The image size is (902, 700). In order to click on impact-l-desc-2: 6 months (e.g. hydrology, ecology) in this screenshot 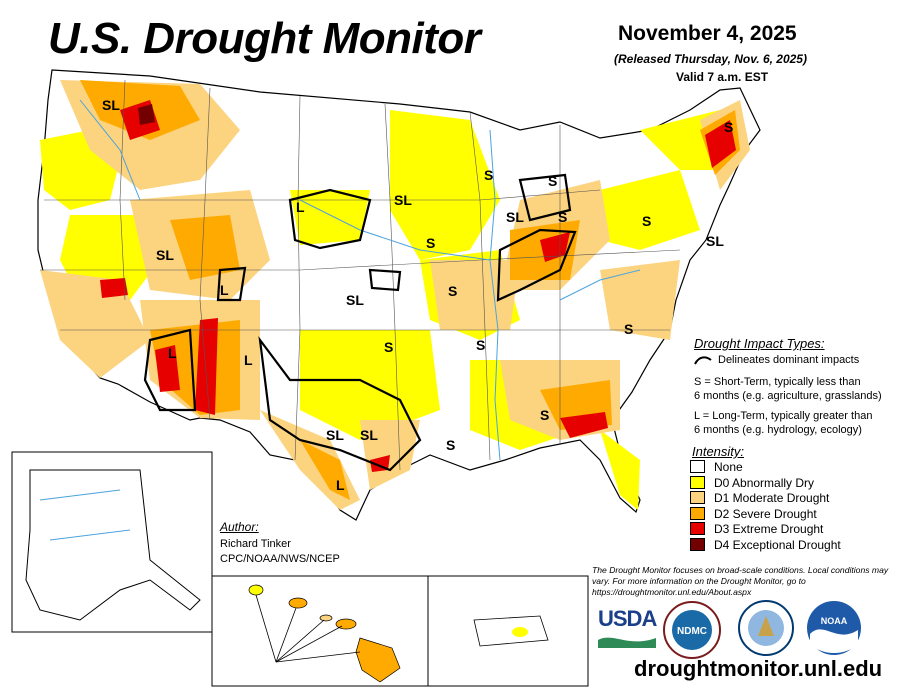, I will do `click(778, 430)`.